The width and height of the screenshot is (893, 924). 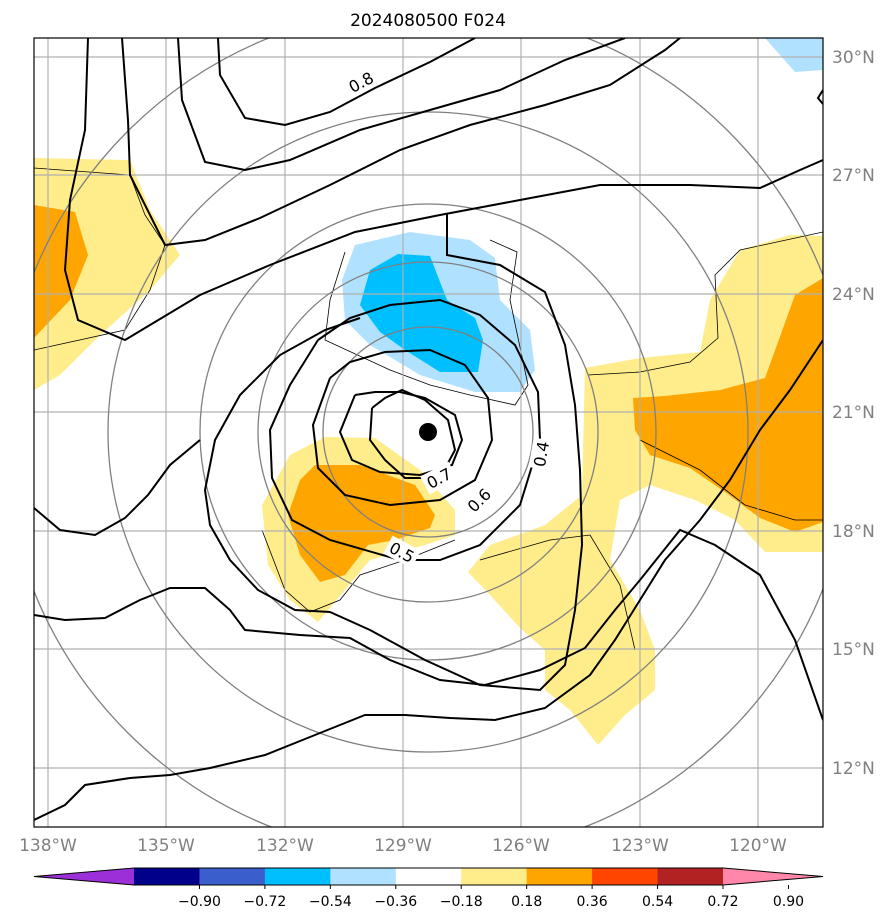 What do you see at coordinates (853, 58) in the screenshot?
I see `y-tick-label: 30°N` at bounding box center [853, 58].